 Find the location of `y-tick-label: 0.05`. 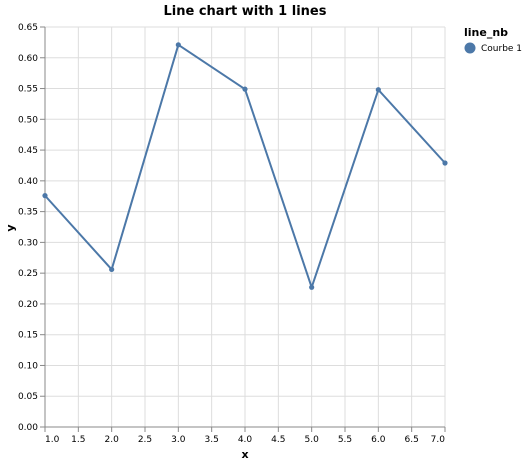

y-tick-label: 0.05 is located at coordinates (28, 397).